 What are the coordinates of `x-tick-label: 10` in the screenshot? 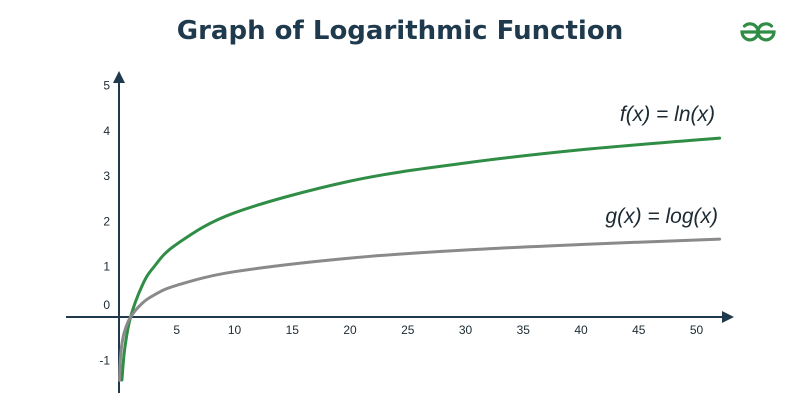 It's located at (235, 330).